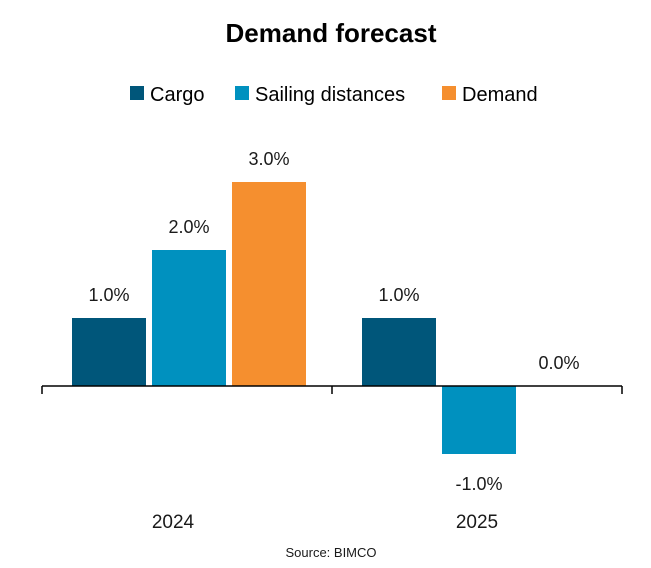 The image size is (651, 568). Describe the element at coordinates (331, 33) in the screenshot. I see `chart-title: Demand forecast` at that location.